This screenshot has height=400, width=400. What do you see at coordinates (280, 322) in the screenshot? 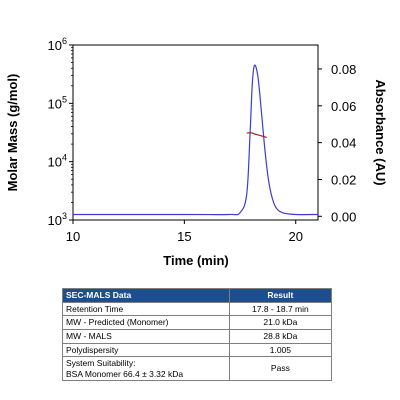
I see `row-value: 21.0 kDa` at bounding box center [280, 322].